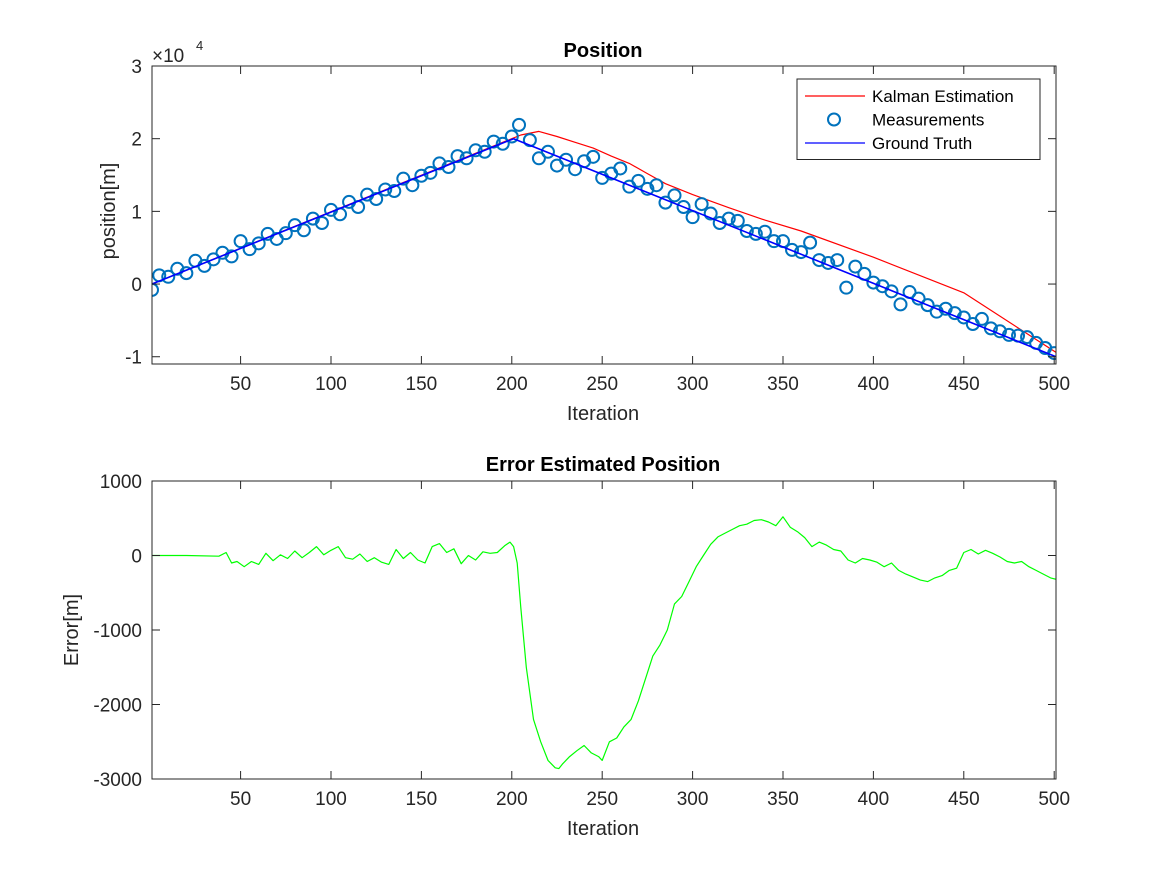  I want to click on position-xtick-label: 200, so click(512, 384).